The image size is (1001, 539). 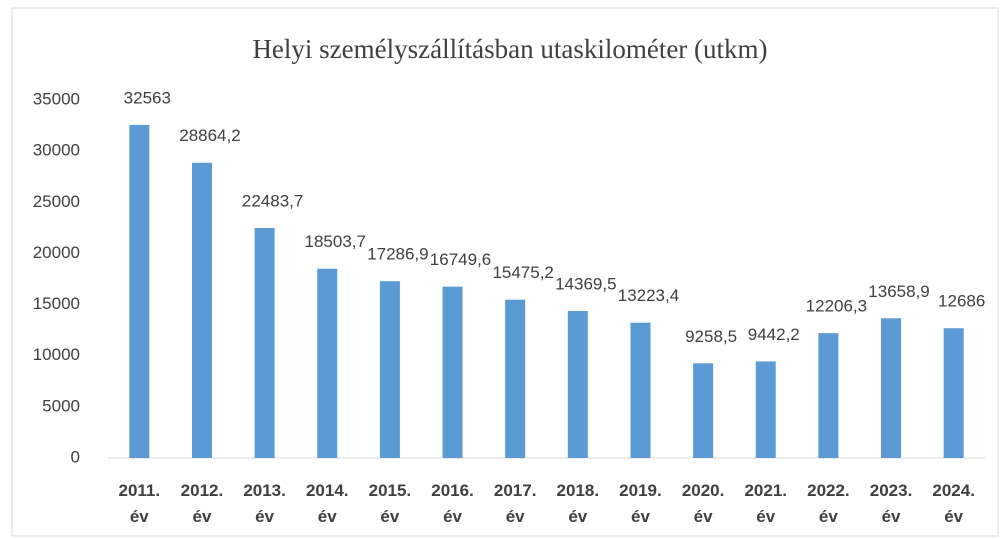 What do you see at coordinates (327, 503) in the screenshot?
I see `x-tick-label: 2014. év` at bounding box center [327, 503].